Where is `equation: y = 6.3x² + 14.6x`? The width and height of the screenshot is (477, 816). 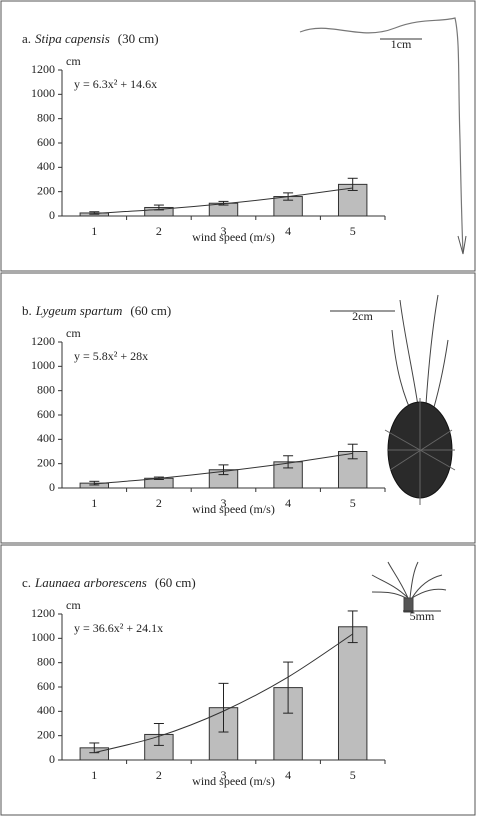 equation: y = 6.3x² + 14.6x is located at coordinates (115, 84).